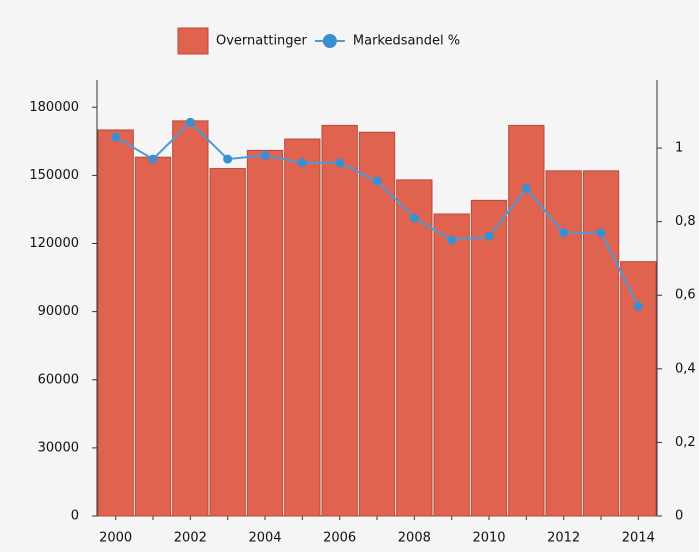 Image resolution: width=699 pixels, height=552 pixels. I want to click on y2-tick-label: 0,6, so click(685, 295).